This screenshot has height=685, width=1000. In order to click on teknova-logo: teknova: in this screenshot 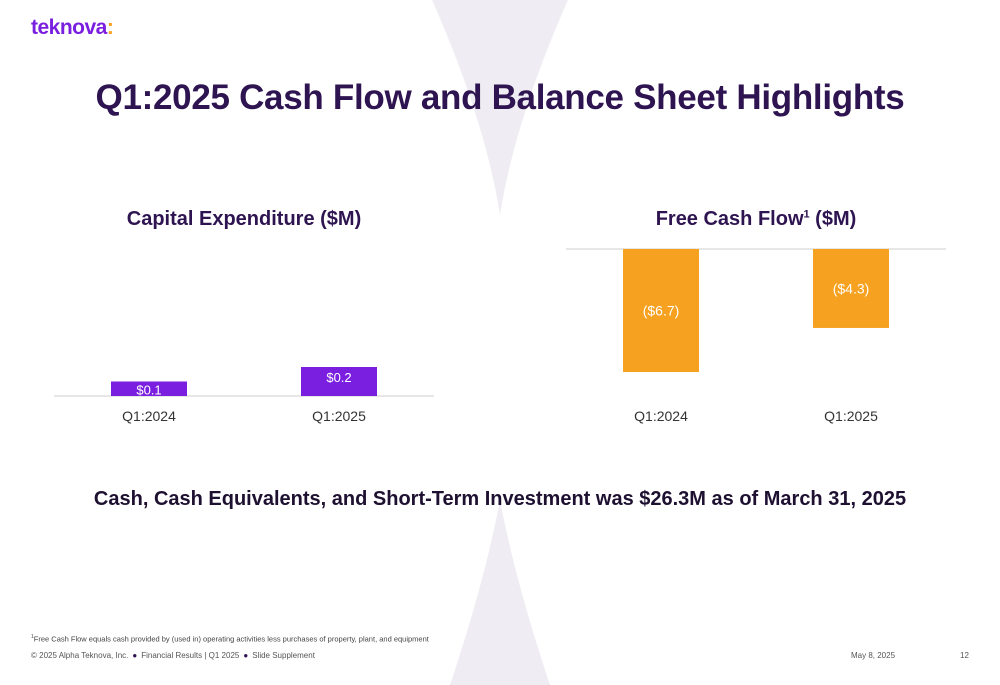, I will do `click(72, 27)`.